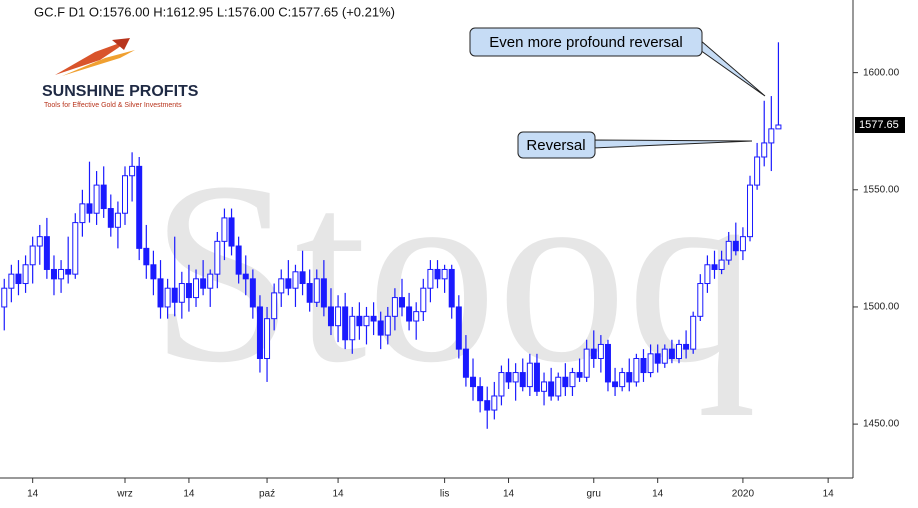 This screenshot has height=508, width=918. I want to click on x-tick-label: lis, so click(444, 494).